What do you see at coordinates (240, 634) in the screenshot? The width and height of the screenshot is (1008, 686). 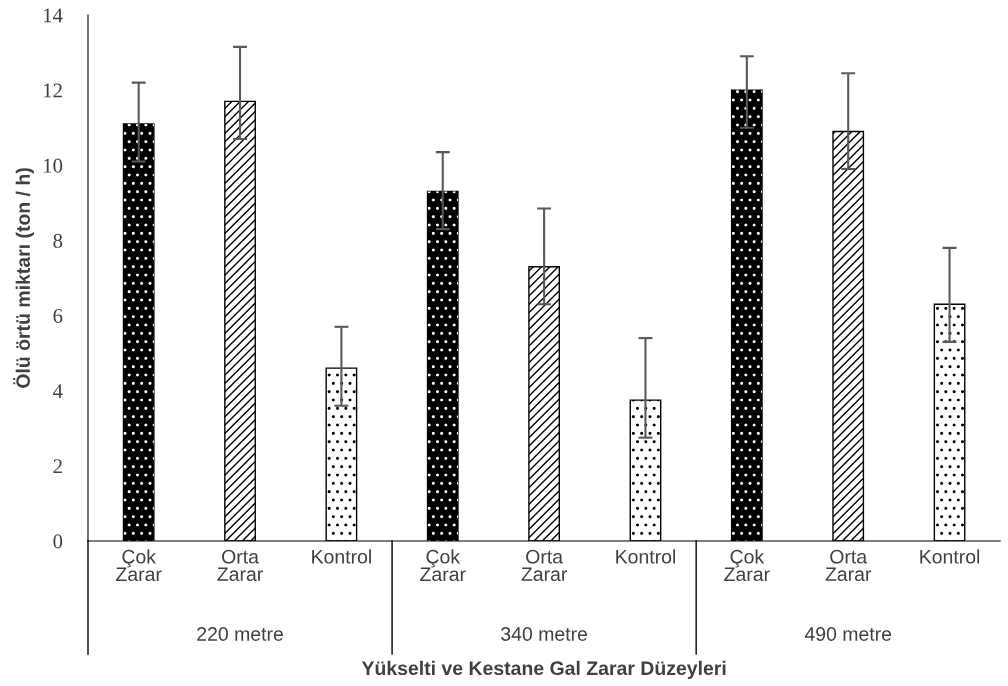 I see `text: 220 metre` at bounding box center [240, 634].